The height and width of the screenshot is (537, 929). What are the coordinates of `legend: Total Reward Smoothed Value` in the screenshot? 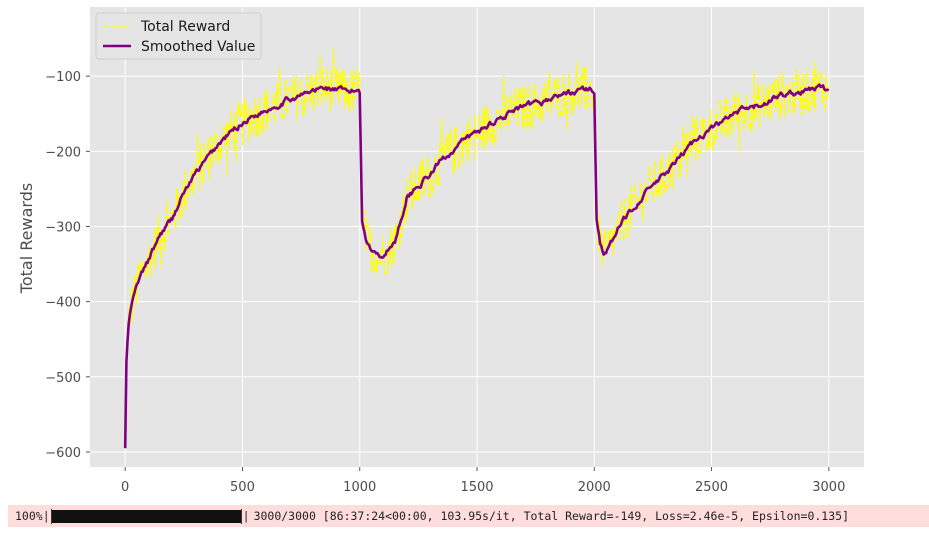 It's located at (178, 36).